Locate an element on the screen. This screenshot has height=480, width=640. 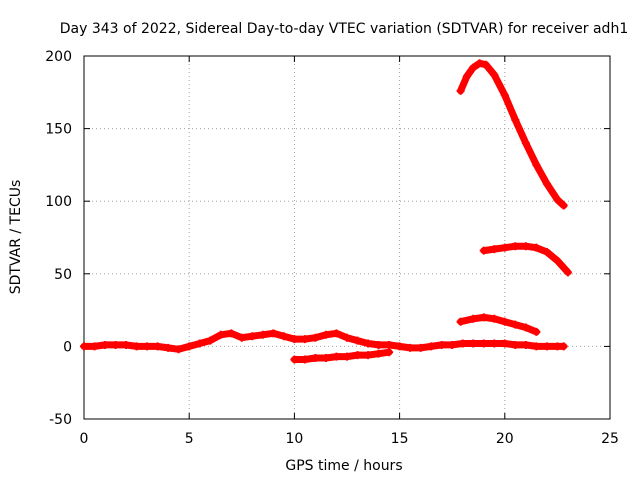
x-axis-label: GPS time / hours is located at coordinates (343, 466).